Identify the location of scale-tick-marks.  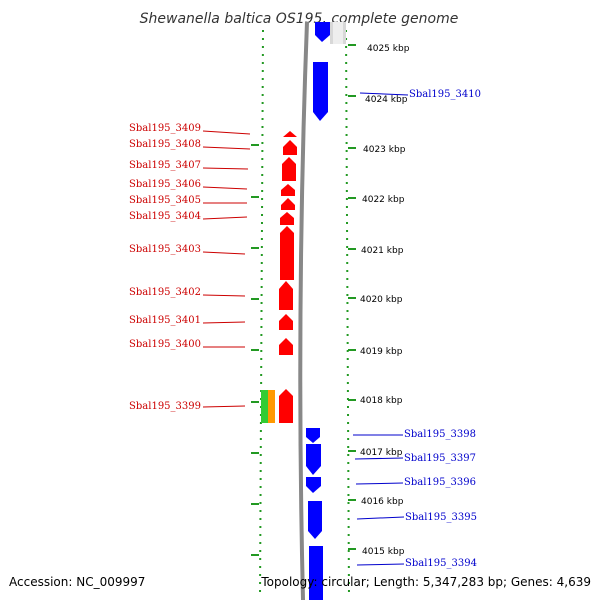
(303, 300).